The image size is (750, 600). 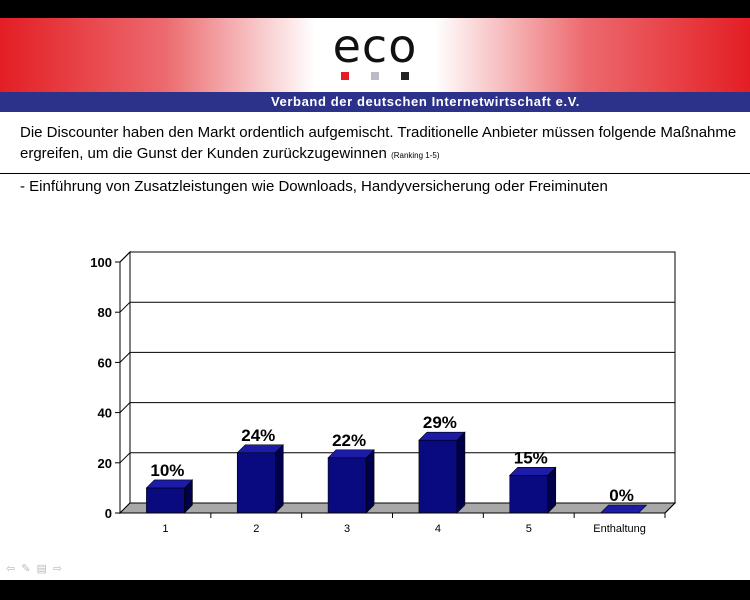 I want to click on x-tick-label: 2, so click(x=256, y=529).